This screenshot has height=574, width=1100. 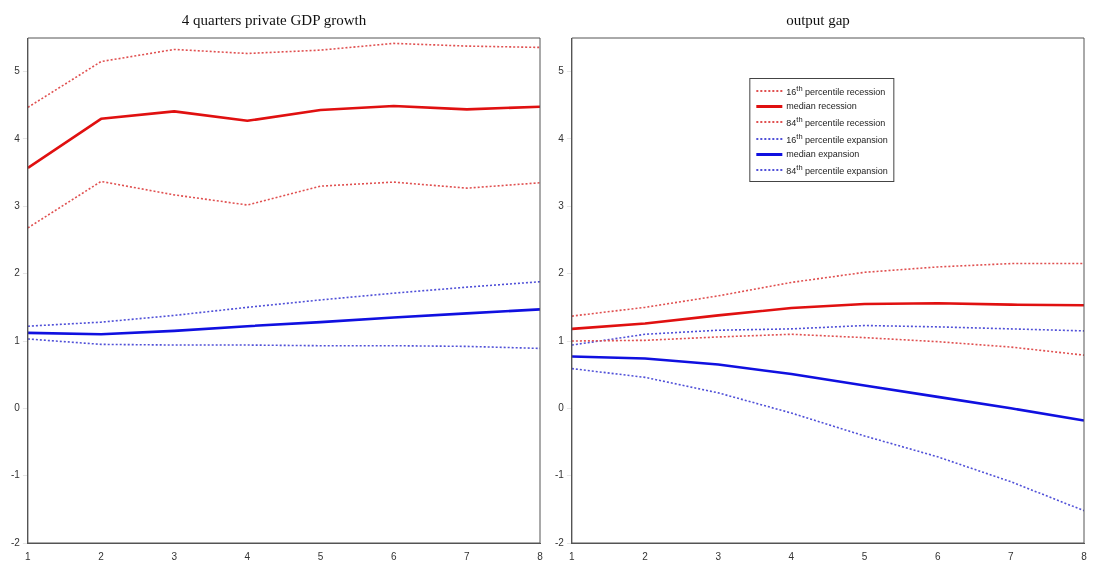 What do you see at coordinates (274, 19) in the screenshot?
I see `chart-title: 4 quarters private GDP growth` at bounding box center [274, 19].